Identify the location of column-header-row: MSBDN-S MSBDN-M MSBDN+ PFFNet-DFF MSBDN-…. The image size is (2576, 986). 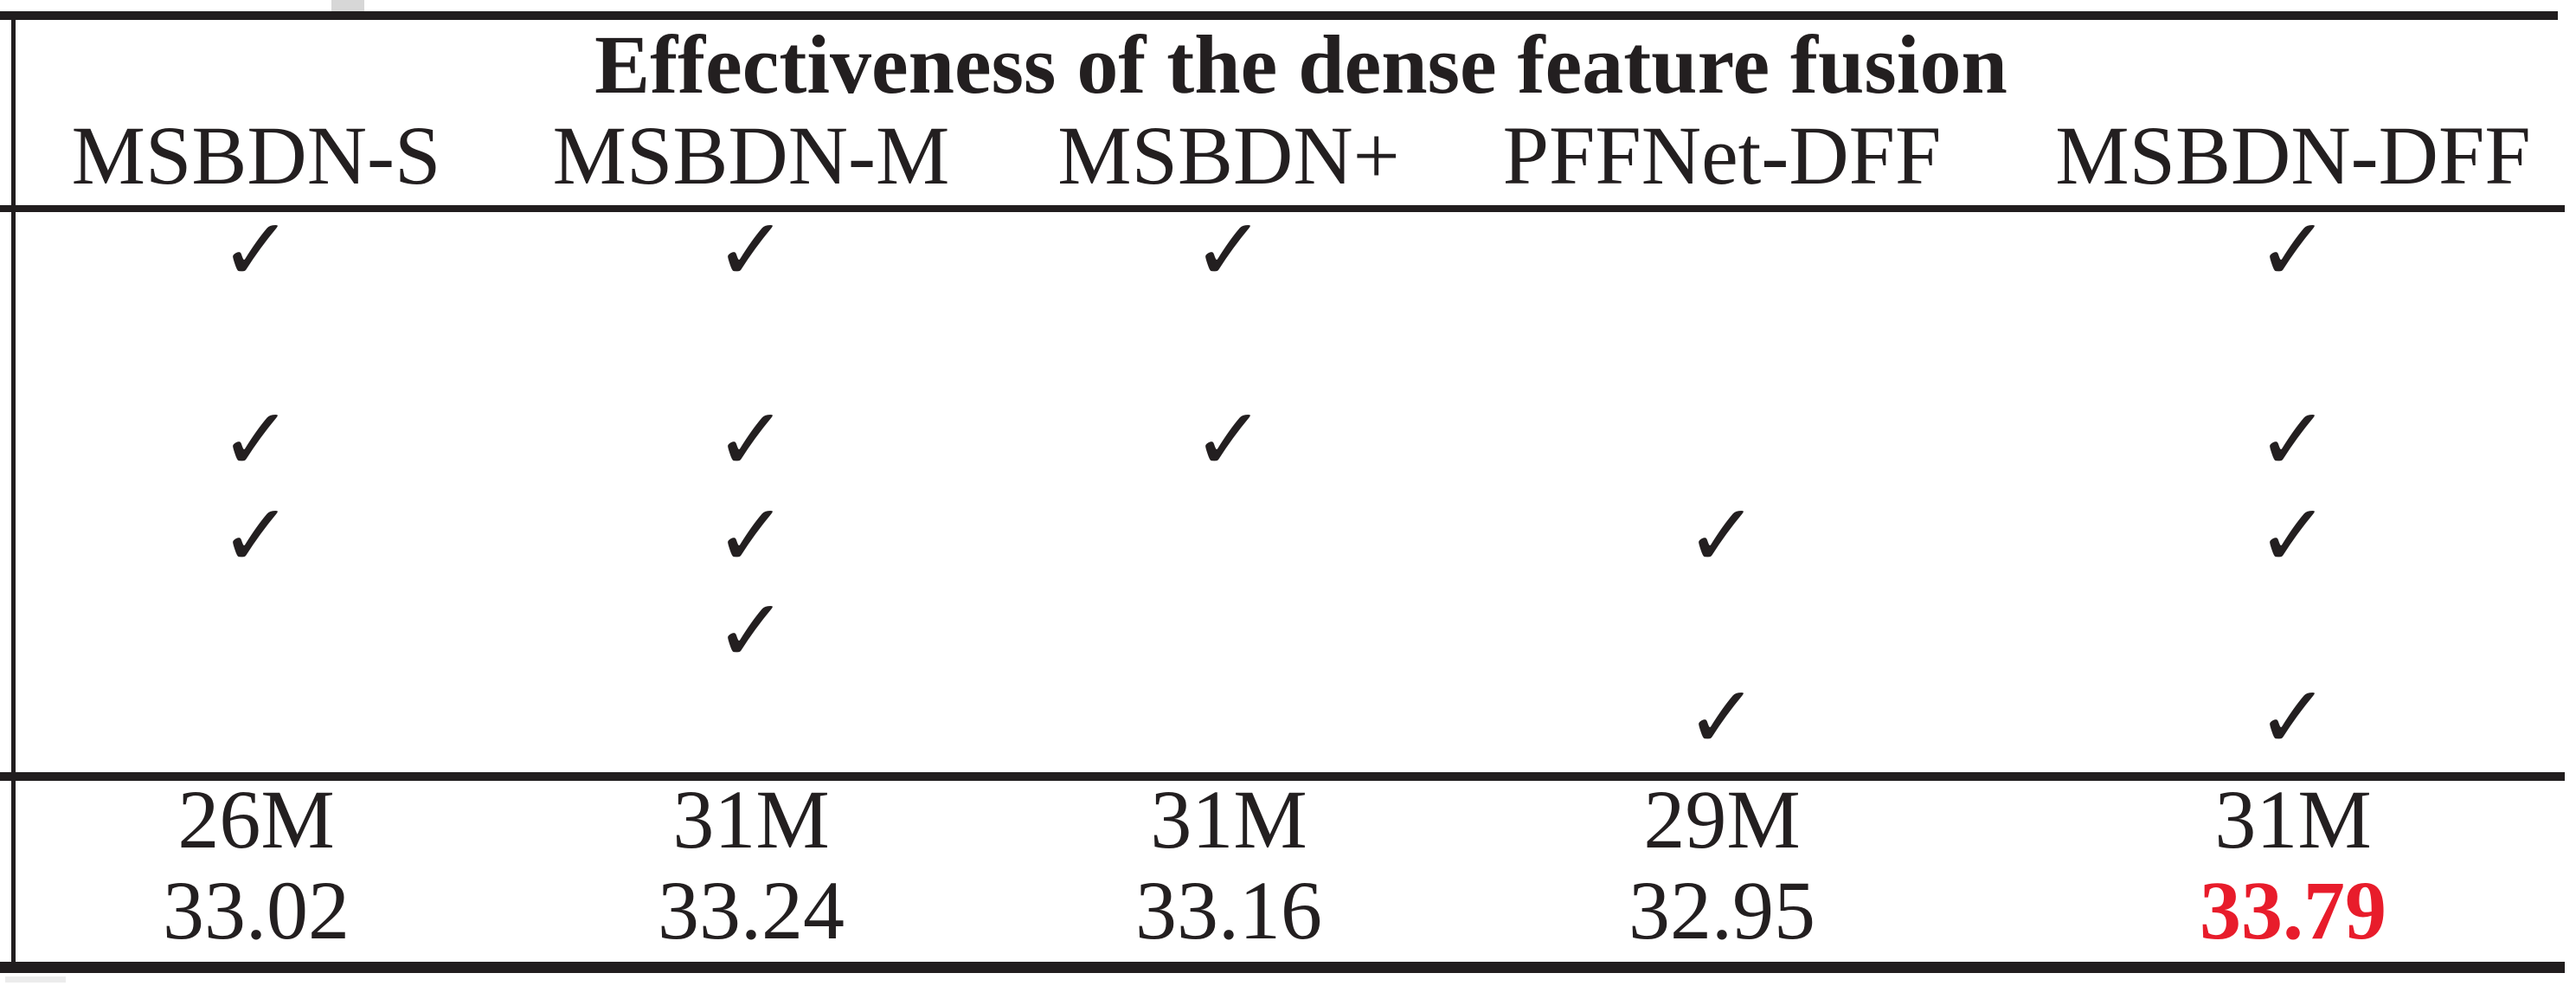
(1288, 156).